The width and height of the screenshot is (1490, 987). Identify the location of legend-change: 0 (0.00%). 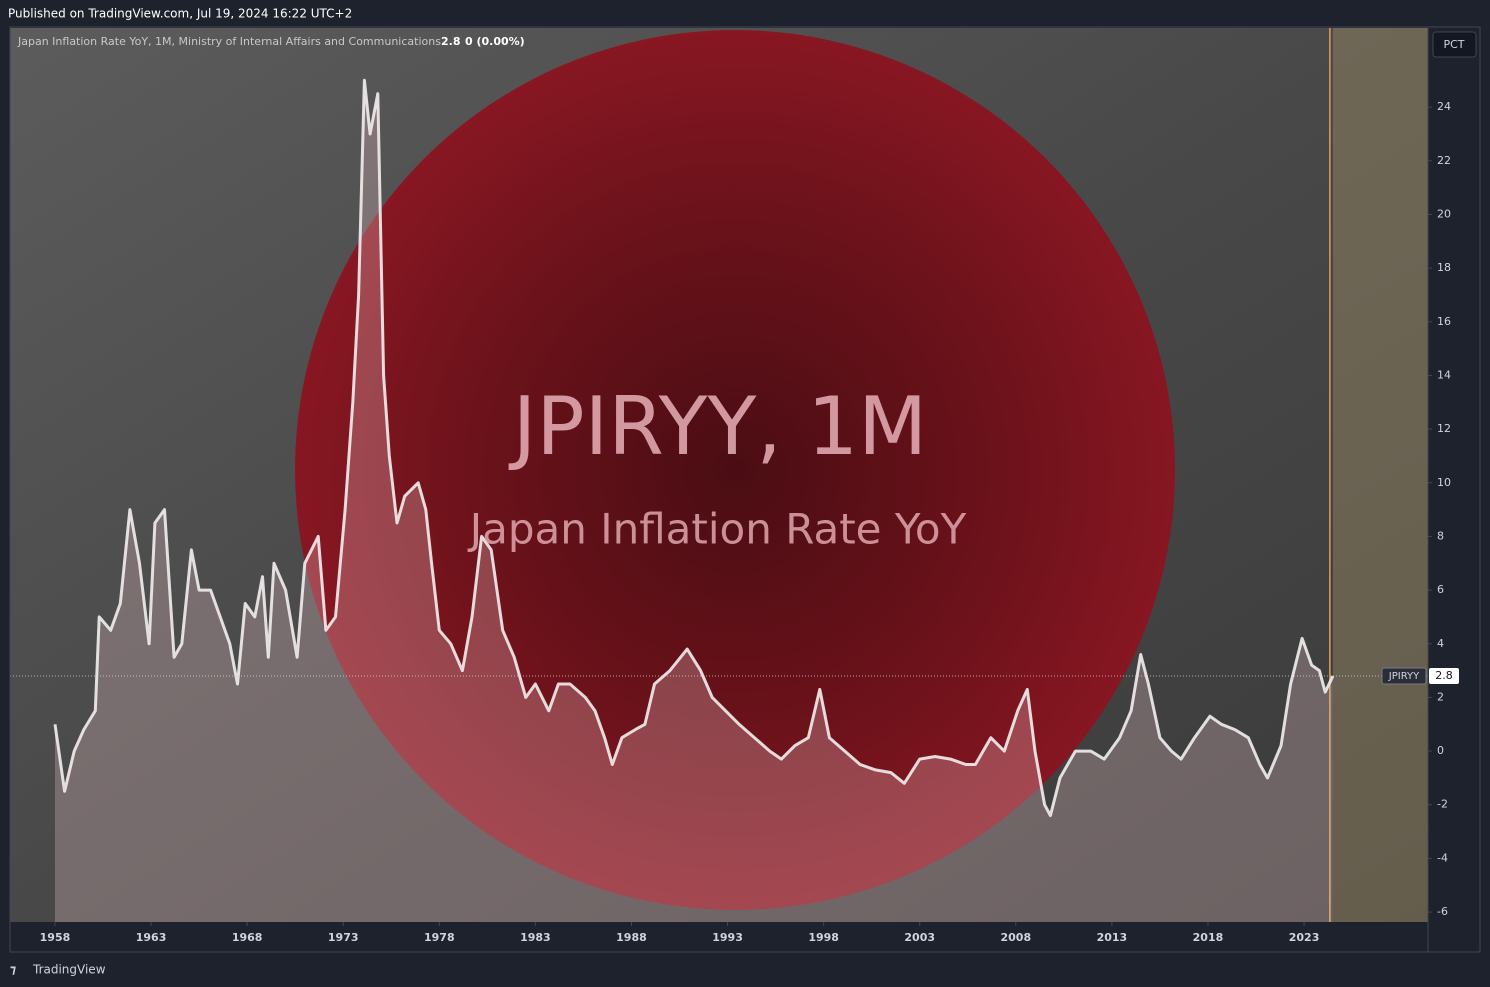
(495, 41).